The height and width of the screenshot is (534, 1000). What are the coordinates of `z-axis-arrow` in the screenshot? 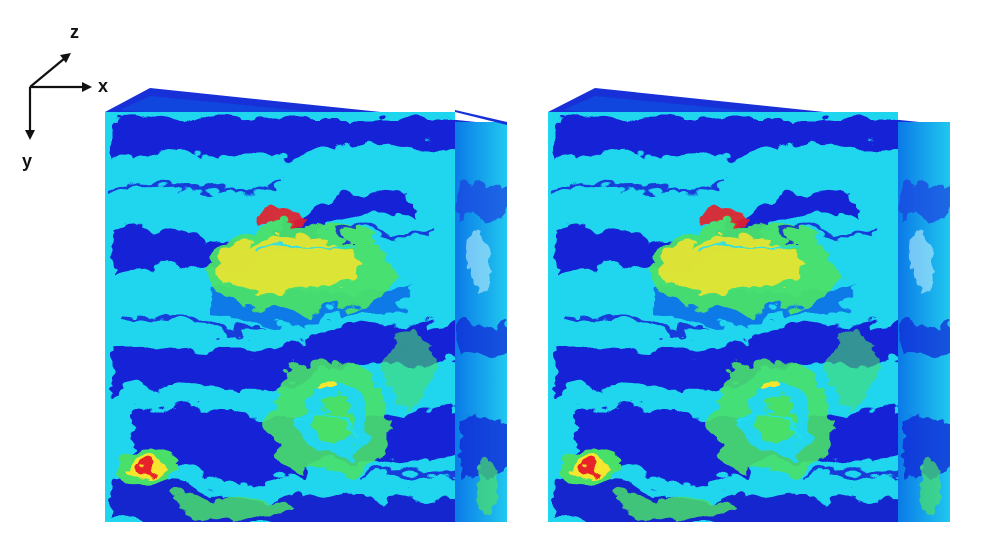 It's located at (47, 72).